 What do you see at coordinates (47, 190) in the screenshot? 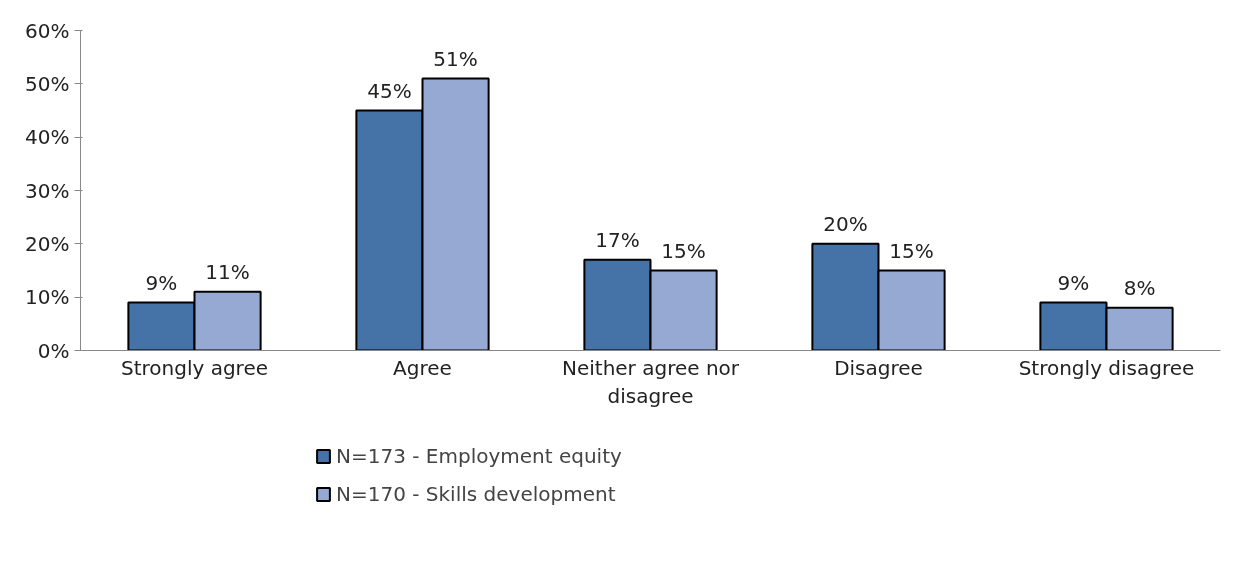
I see `y-tick-label: 30%` at bounding box center [47, 190].